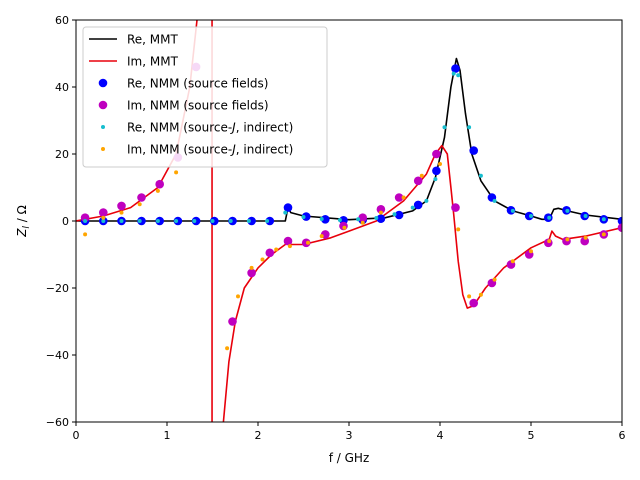  I want to click on x-tick-label: 6, so click(622, 435).